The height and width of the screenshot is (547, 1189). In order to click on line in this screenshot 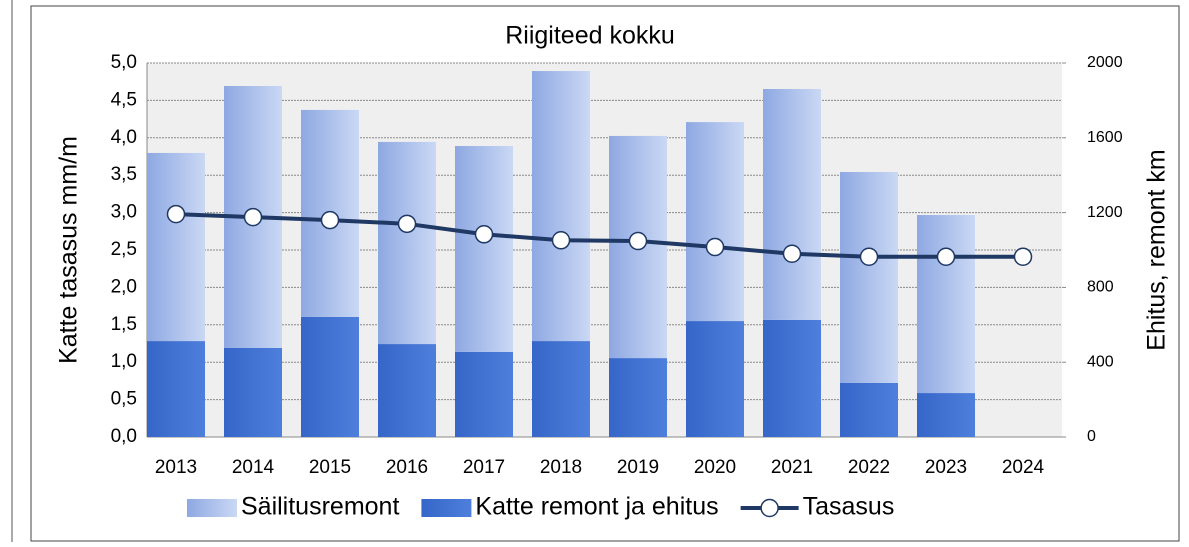, I will do `click(599, 235)`.